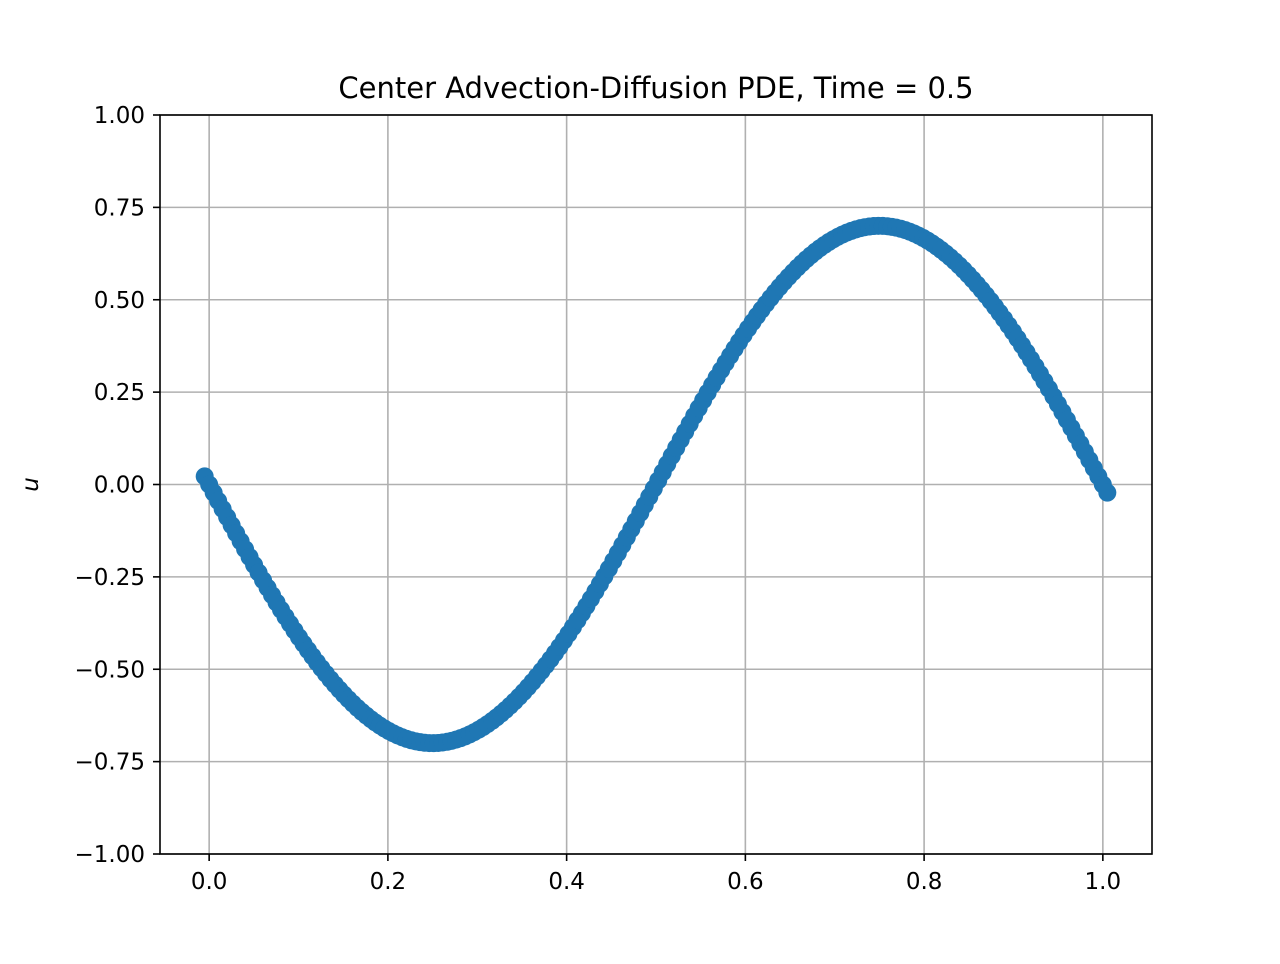 This screenshot has height=964, width=1280. What do you see at coordinates (924, 882) in the screenshot?
I see `x-tick-label: 0.8` at bounding box center [924, 882].